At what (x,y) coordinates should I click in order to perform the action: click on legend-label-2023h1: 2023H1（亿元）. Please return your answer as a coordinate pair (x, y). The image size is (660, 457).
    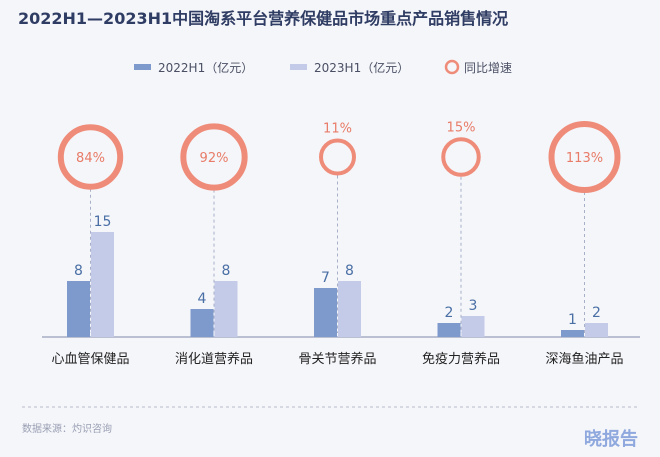
    Looking at the image, I should click on (361, 67).